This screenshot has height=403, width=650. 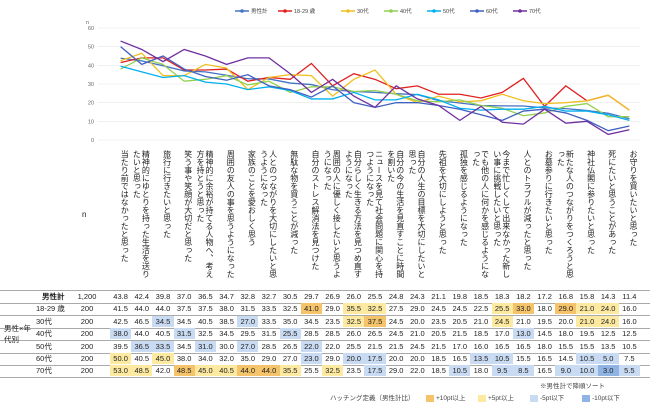 What do you see at coordinates (332, 334) in the screenshot?
I see `table-cell: 28.5` at bounding box center [332, 334].